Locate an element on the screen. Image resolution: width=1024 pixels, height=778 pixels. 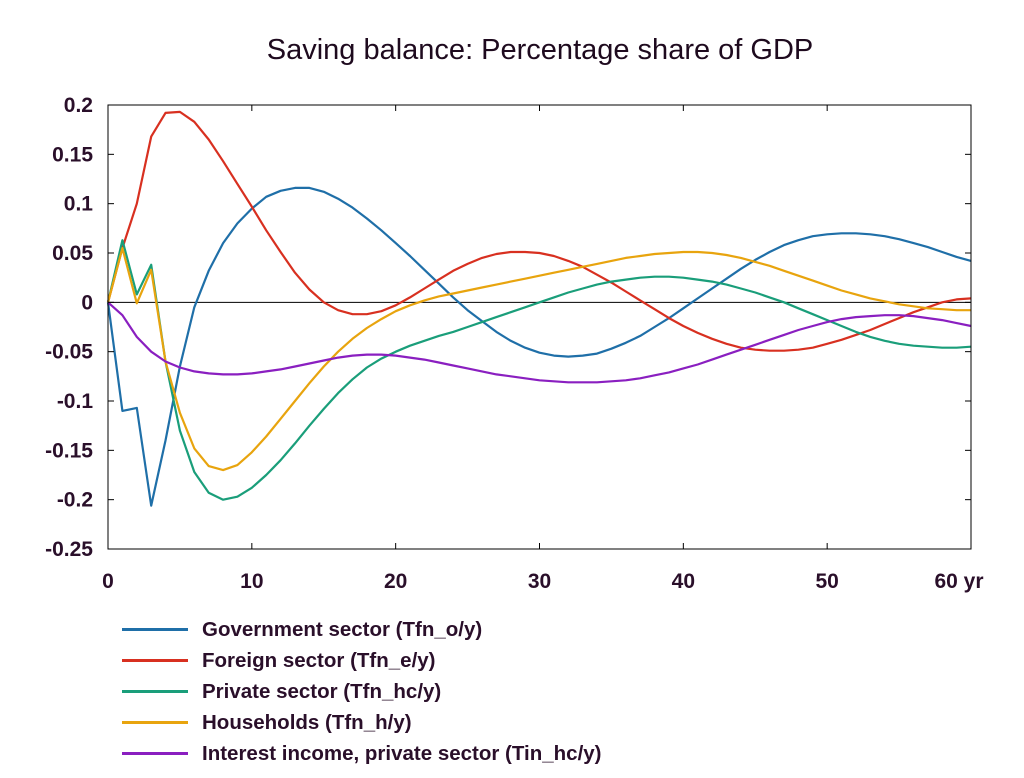
y-tick-label: 0.2 is located at coordinates (78, 105).